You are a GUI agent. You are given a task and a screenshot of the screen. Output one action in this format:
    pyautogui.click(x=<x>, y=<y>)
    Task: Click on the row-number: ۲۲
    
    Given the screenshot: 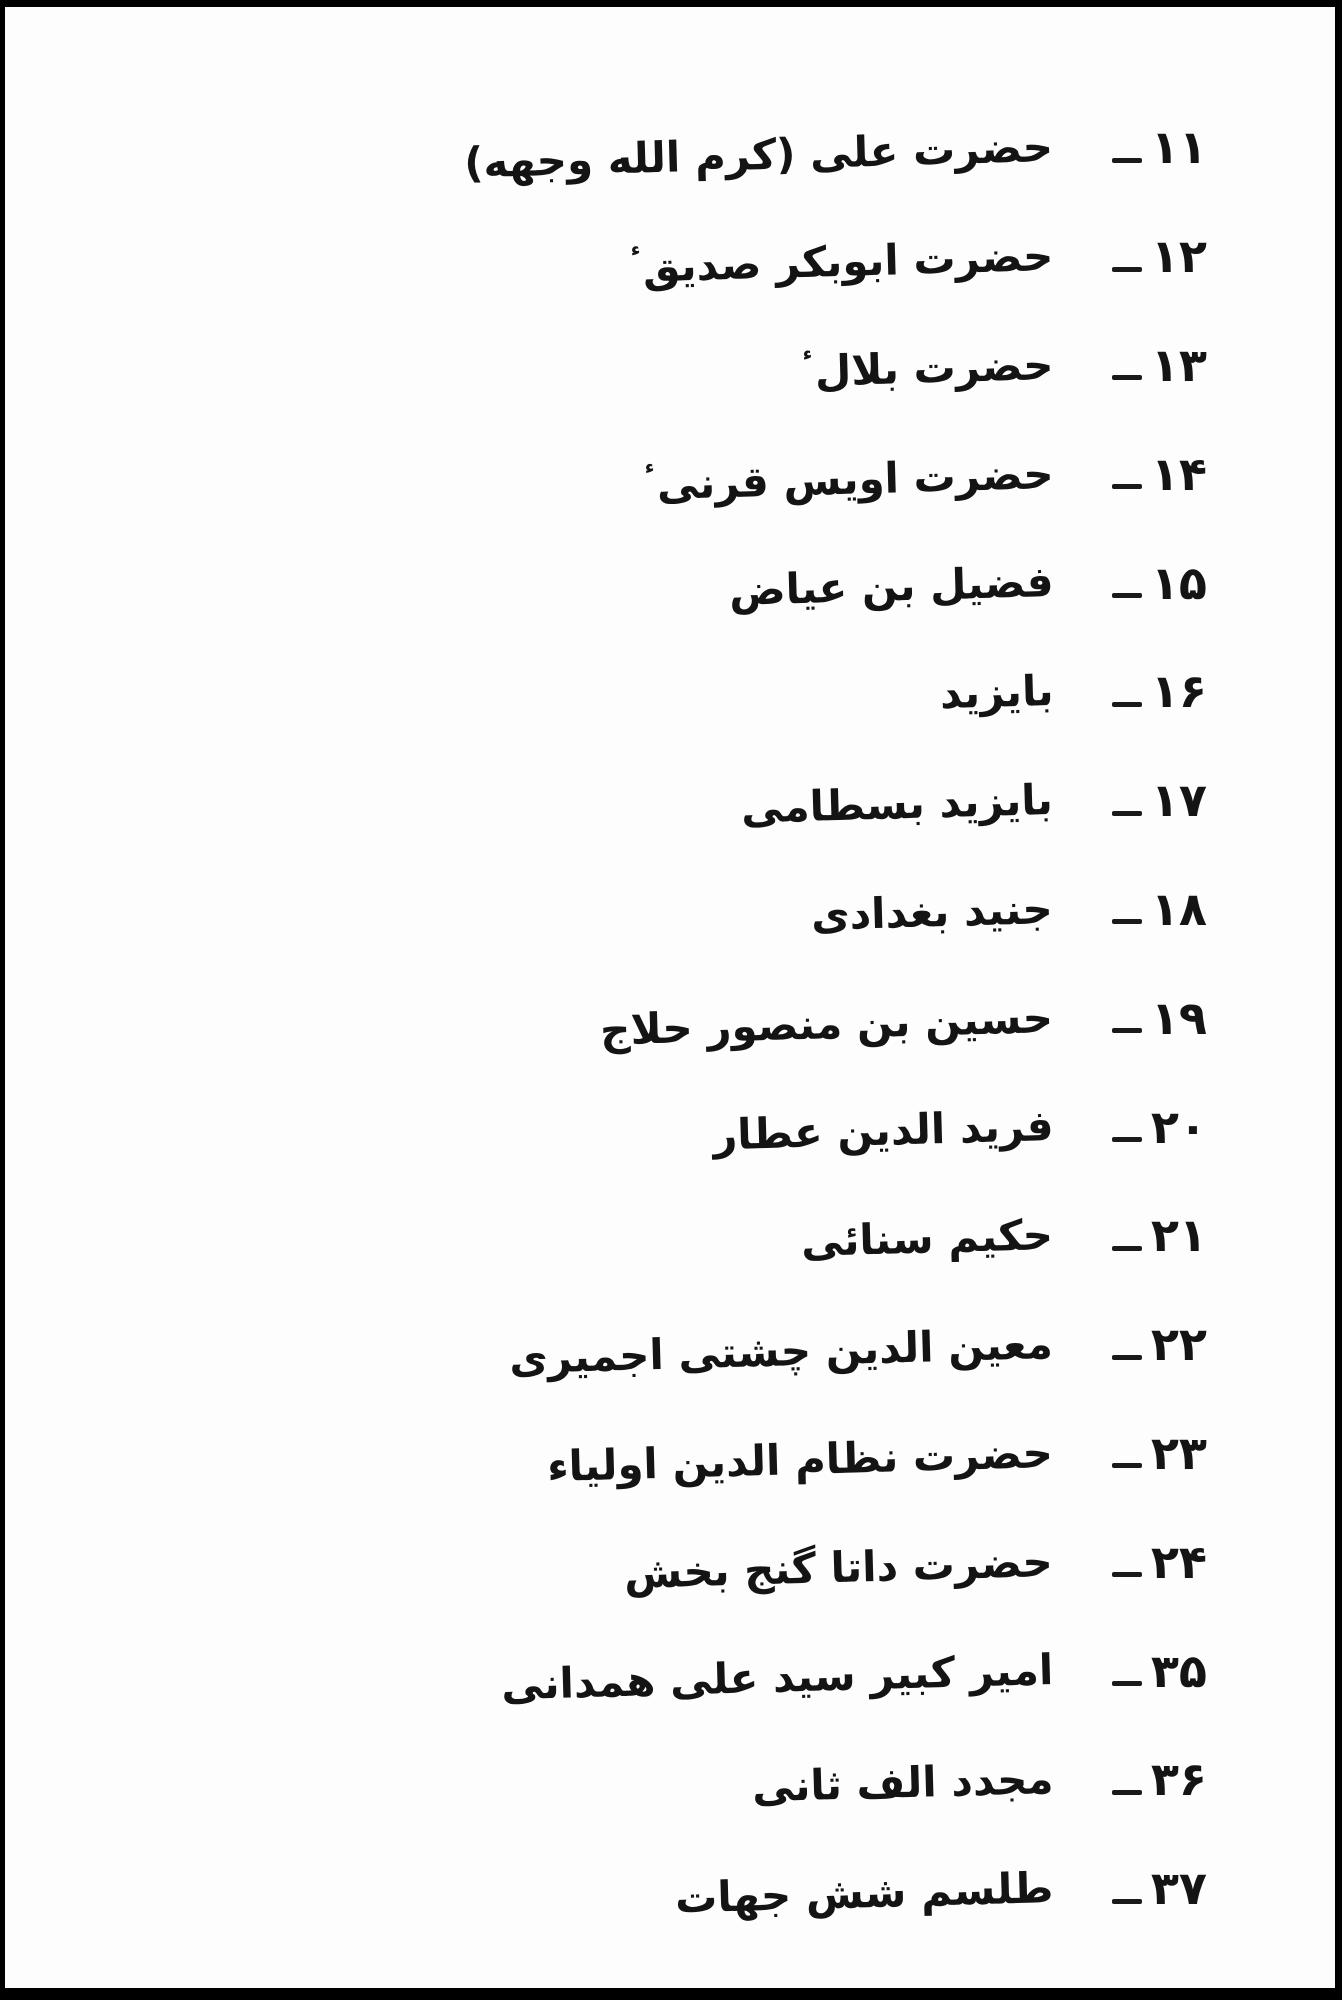 What is the action you would take?
    pyautogui.click(x=1178, y=1344)
    